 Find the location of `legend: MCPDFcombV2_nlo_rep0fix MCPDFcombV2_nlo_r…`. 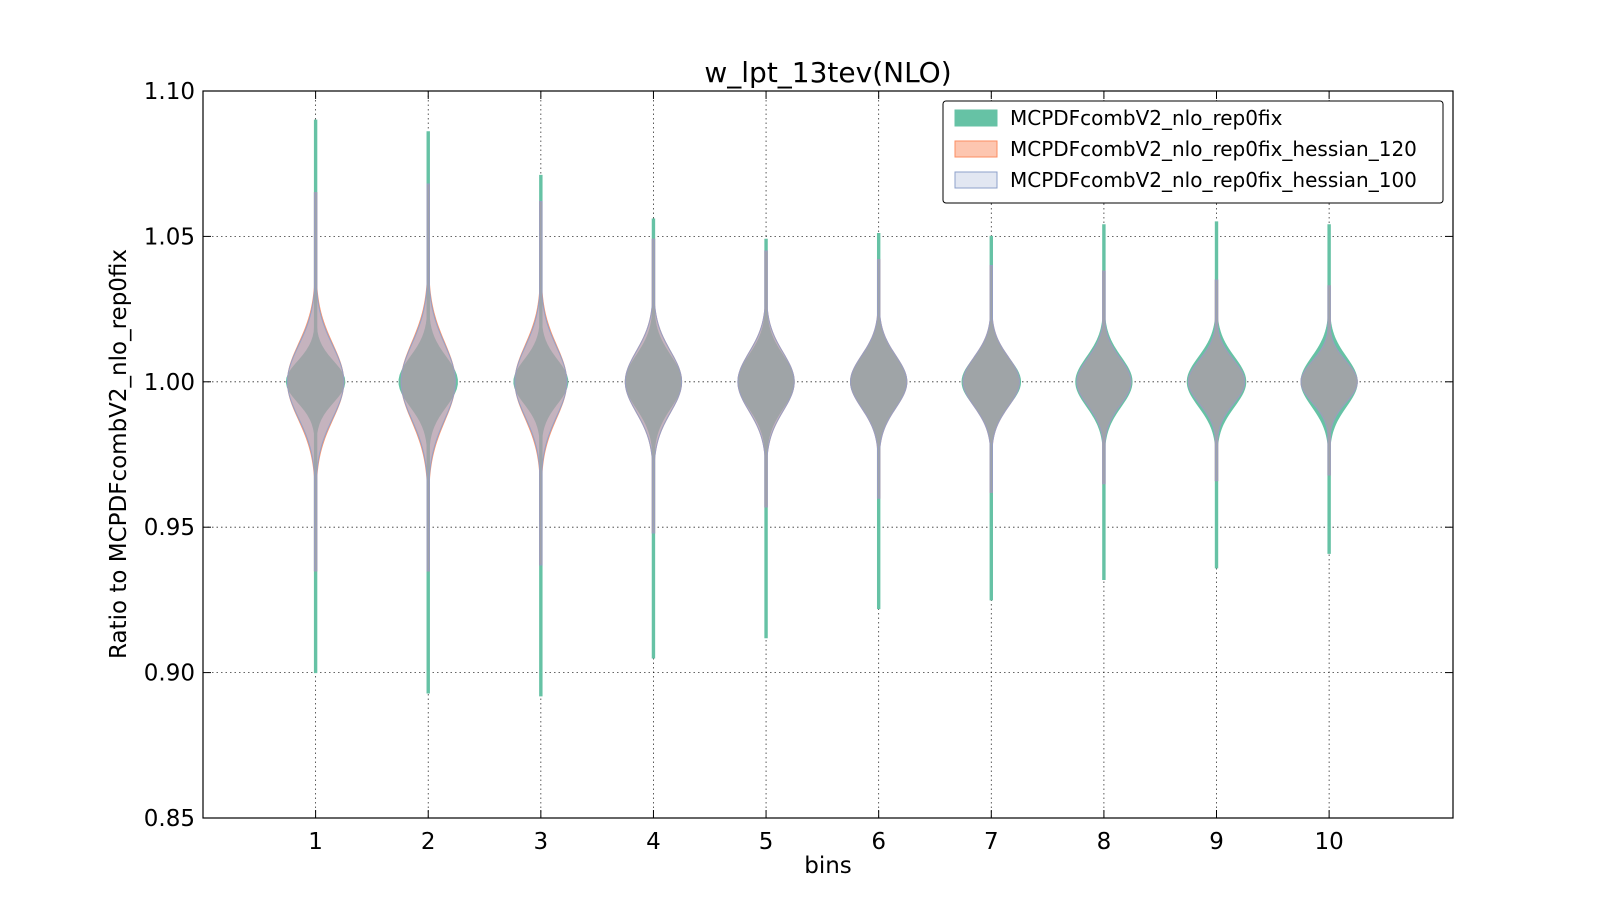

legend: MCPDFcombV2_nlo_rep0fix MCPDFcombV2_nlo_r… is located at coordinates (1193, 152).